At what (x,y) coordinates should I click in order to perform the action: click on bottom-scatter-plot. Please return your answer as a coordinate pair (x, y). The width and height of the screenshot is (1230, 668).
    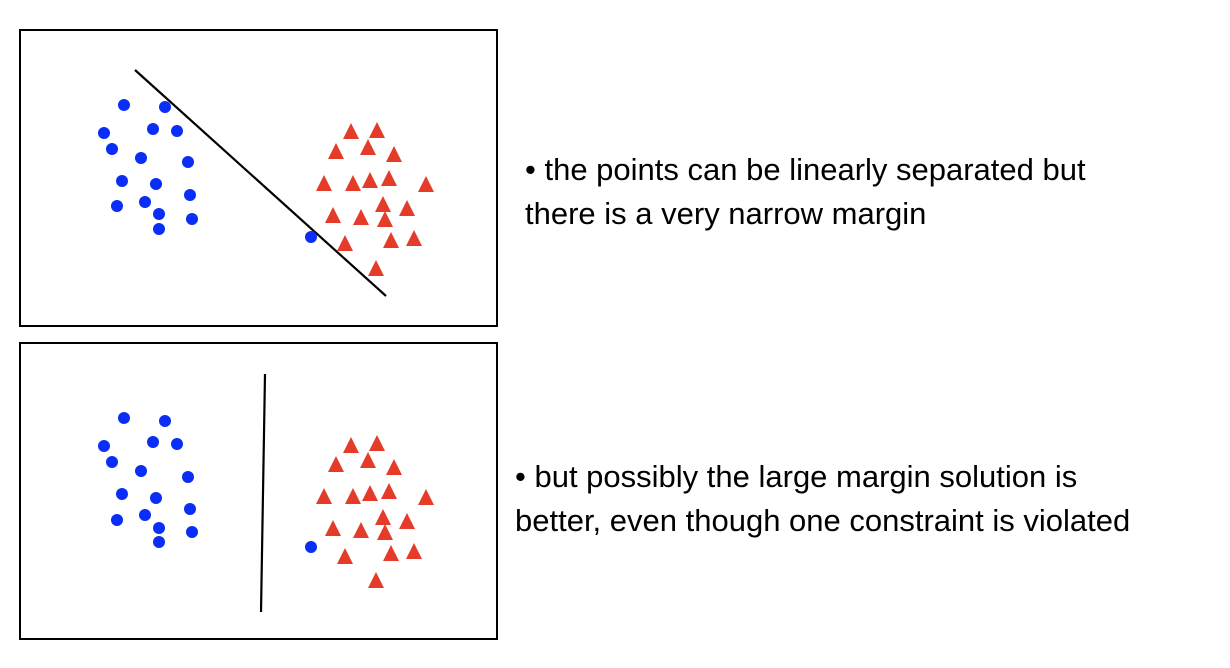
    Looking at the image, I should click on (266, 493).